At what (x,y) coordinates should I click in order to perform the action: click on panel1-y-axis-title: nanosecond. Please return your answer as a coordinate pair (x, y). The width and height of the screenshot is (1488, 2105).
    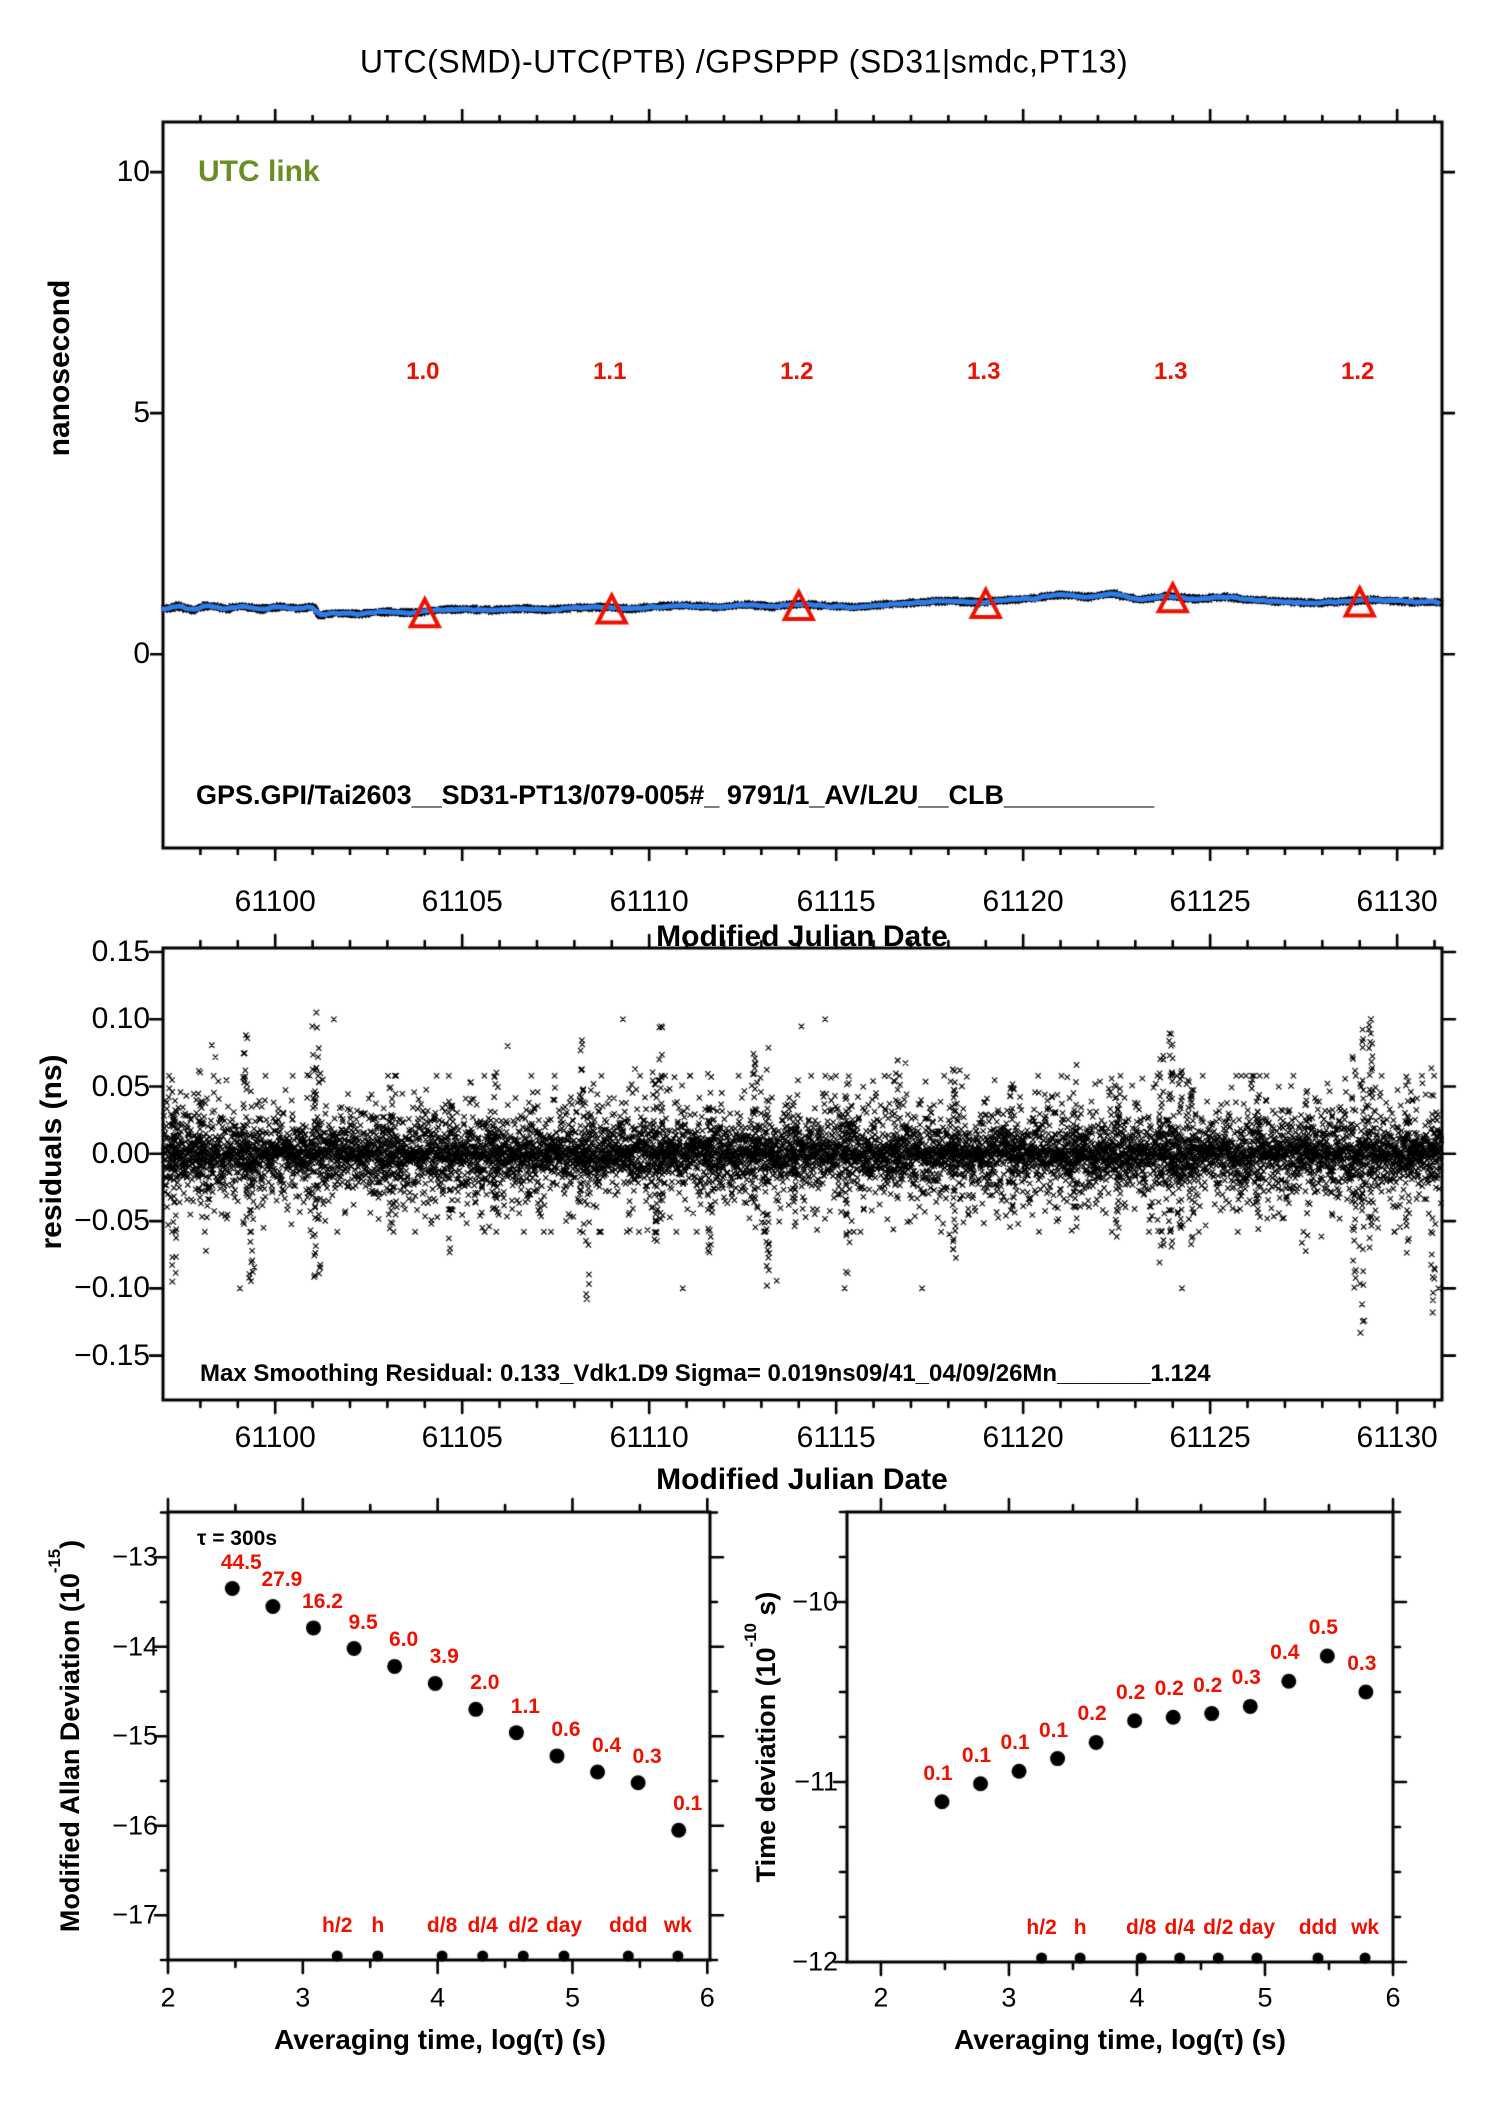
    Looking at the image, I should click on (59, 368).